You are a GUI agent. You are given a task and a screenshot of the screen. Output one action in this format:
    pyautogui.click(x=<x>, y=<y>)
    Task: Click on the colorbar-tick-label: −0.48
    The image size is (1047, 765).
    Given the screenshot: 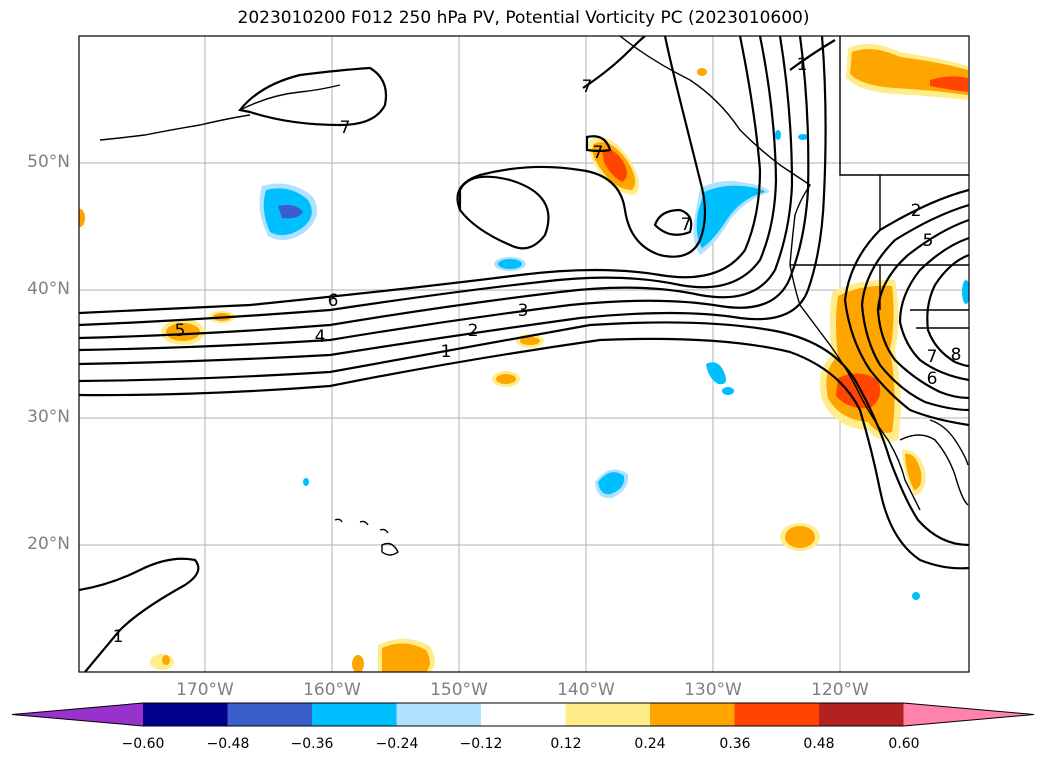 What is the action you would take?
    pyautogui.click(x=228, y=744)
    